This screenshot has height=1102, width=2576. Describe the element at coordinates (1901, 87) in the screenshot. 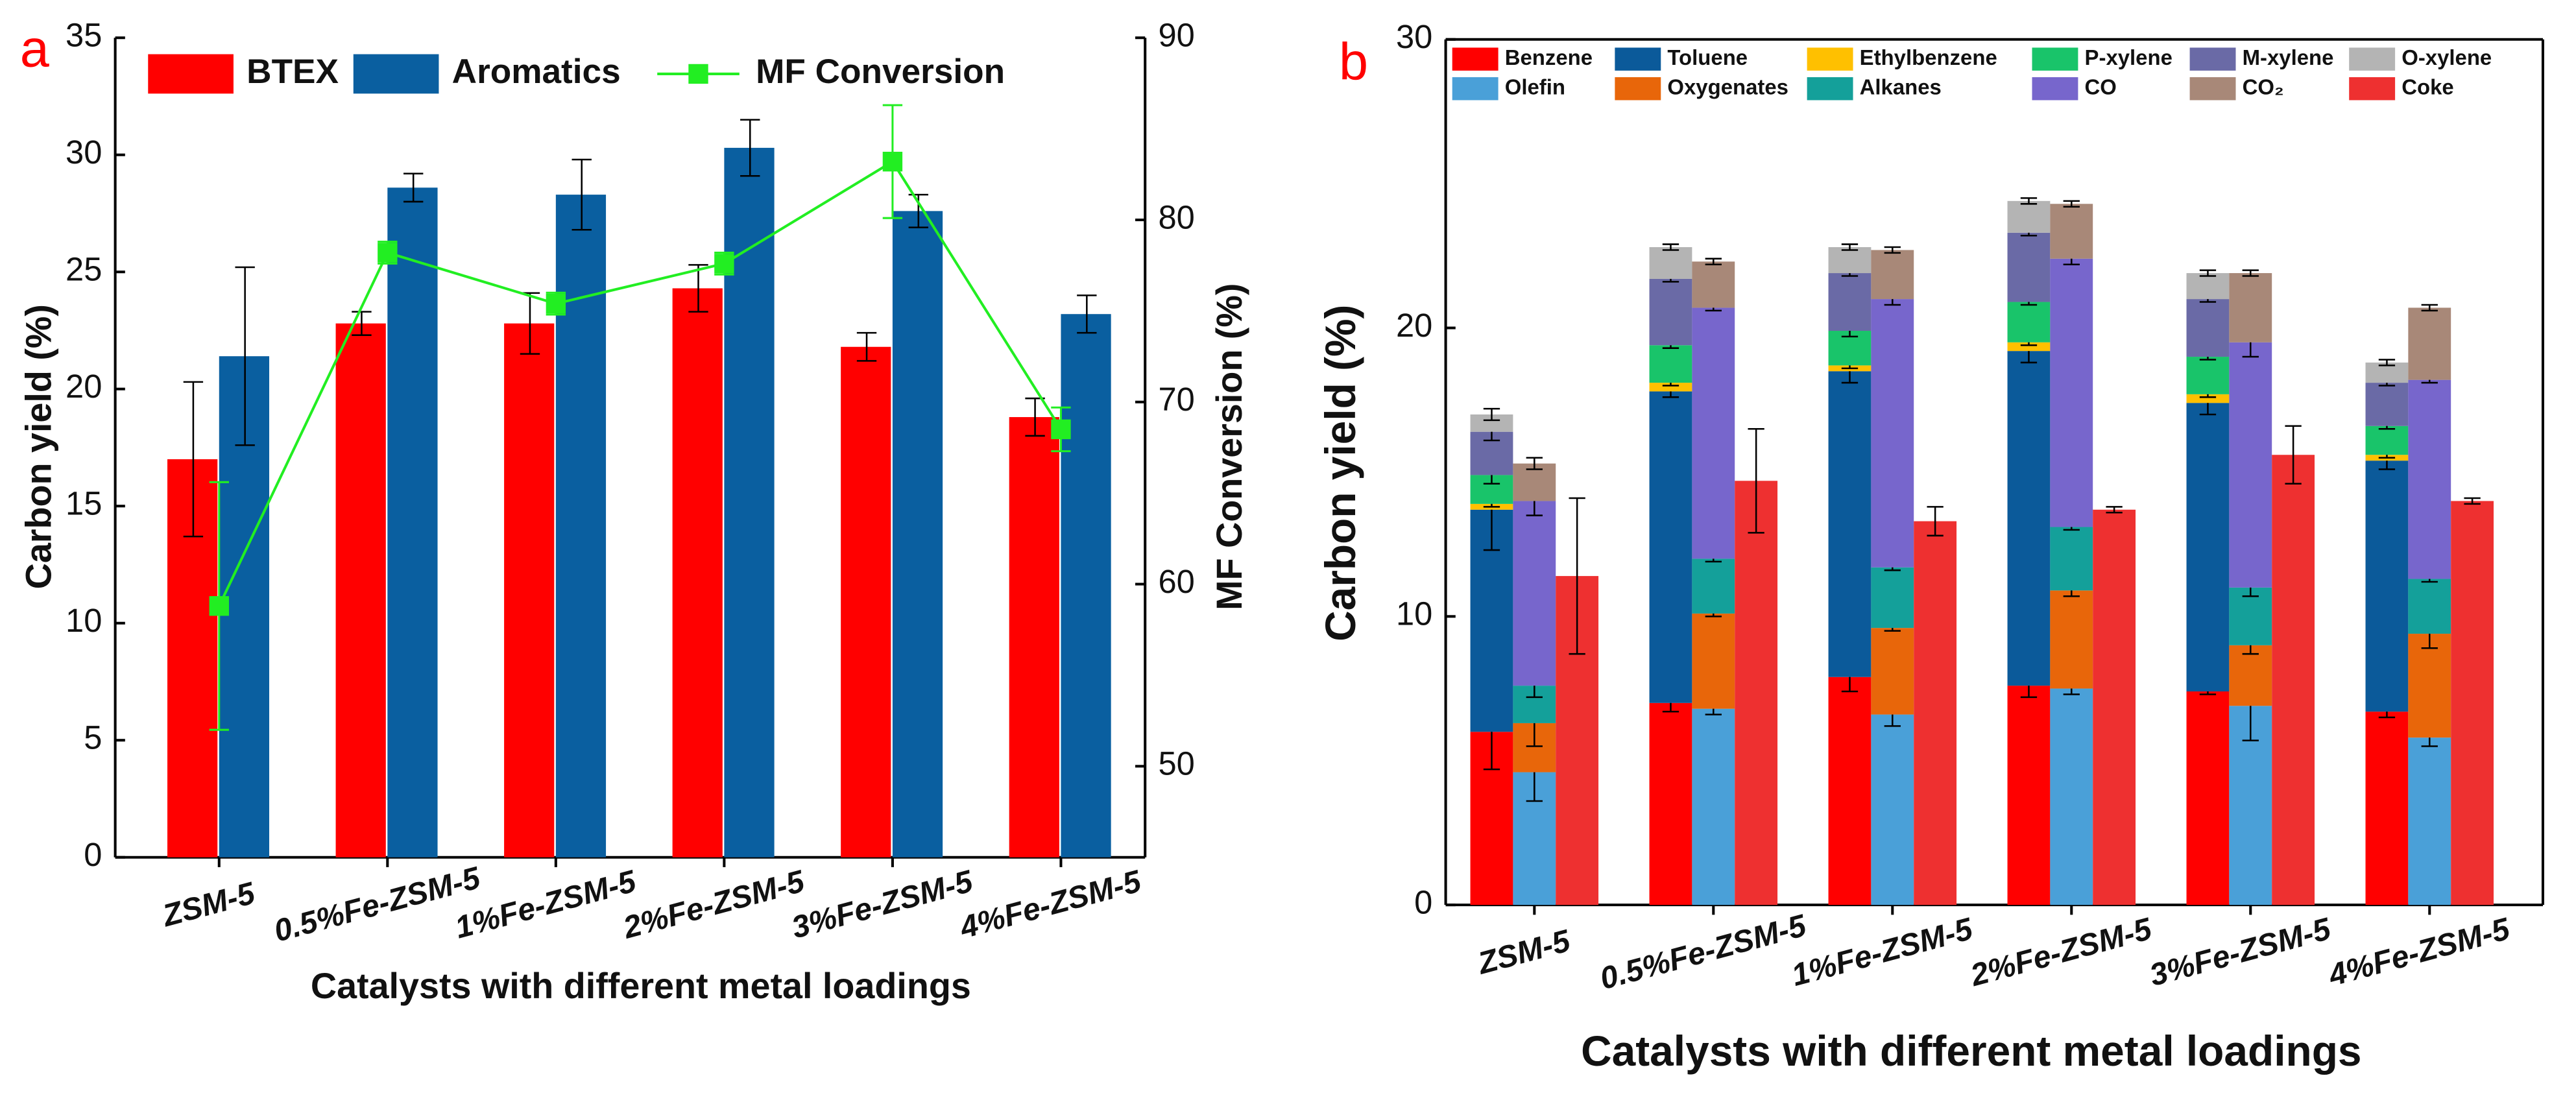

I see `legend-label: Alkanes` at that location.